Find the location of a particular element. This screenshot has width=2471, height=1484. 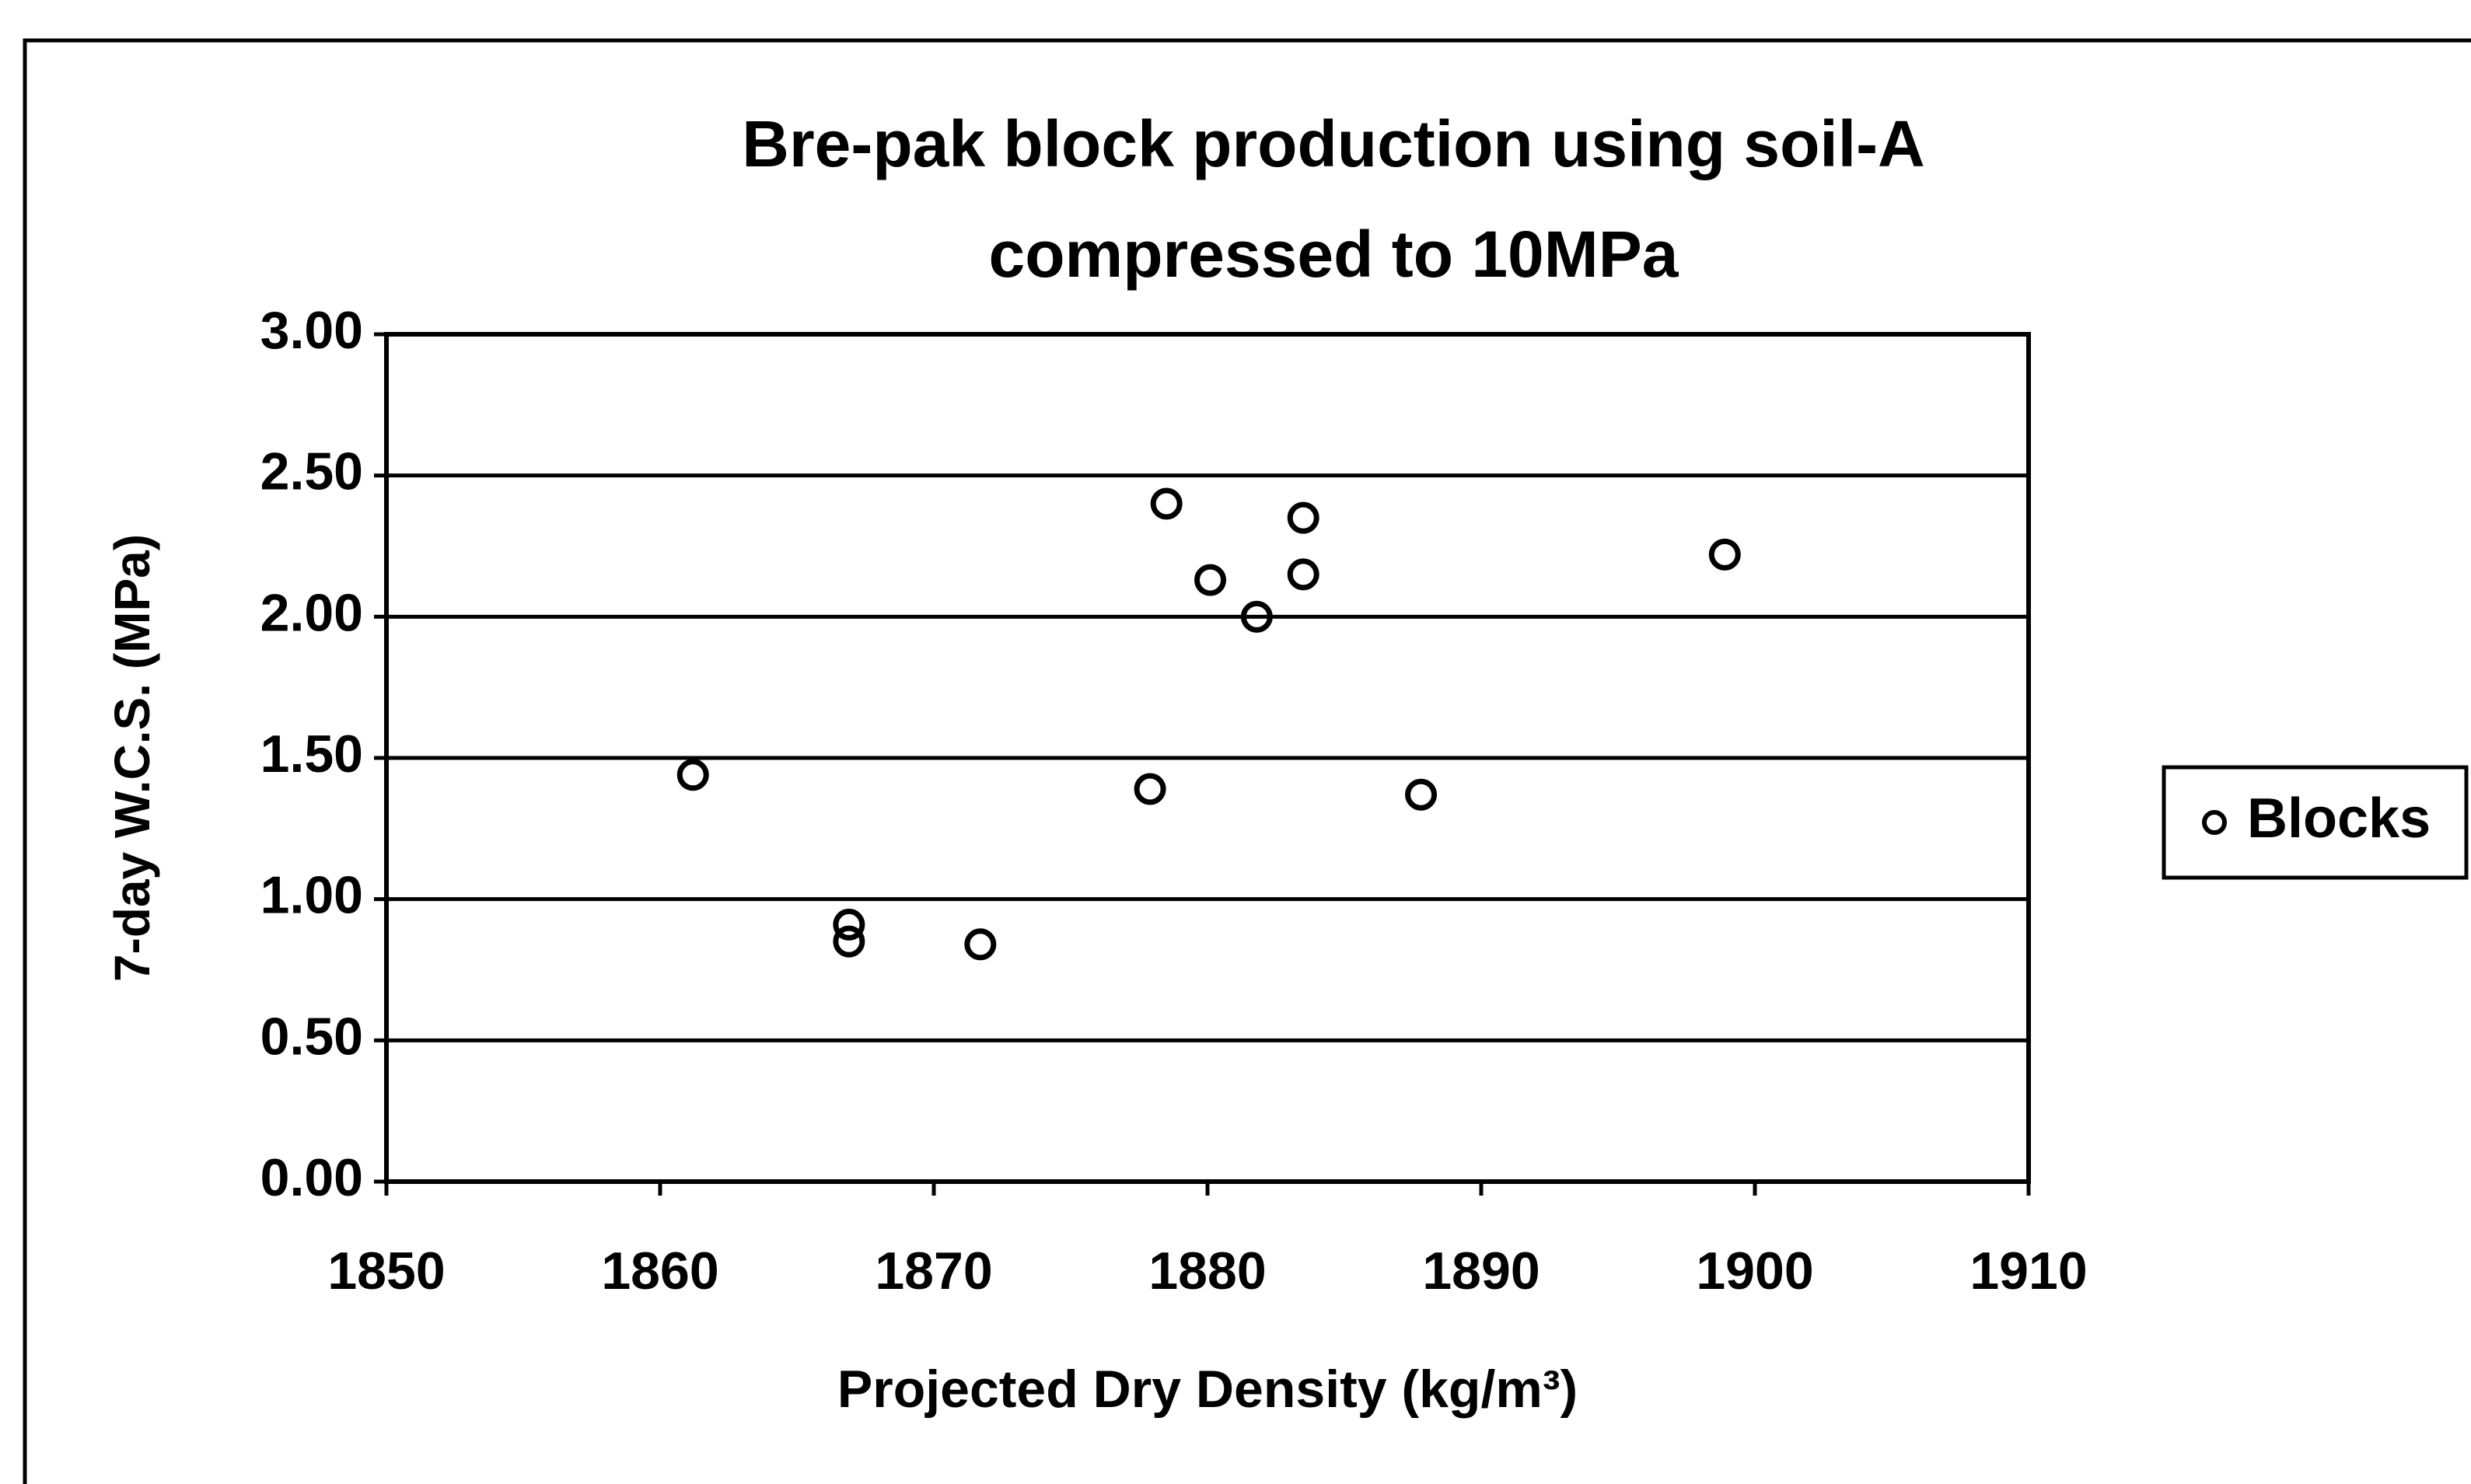

x-tick-label: 1860 is located at coordinates (660, 1271).